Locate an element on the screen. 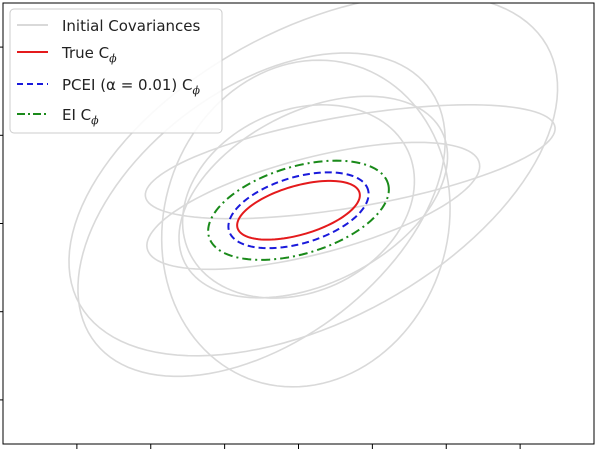 Image resolution: width=600 pixels, height=451 pixels. legend-label-pcei: PCEI (α = 0.01) Cϕ is located at coordinates (131, 86).